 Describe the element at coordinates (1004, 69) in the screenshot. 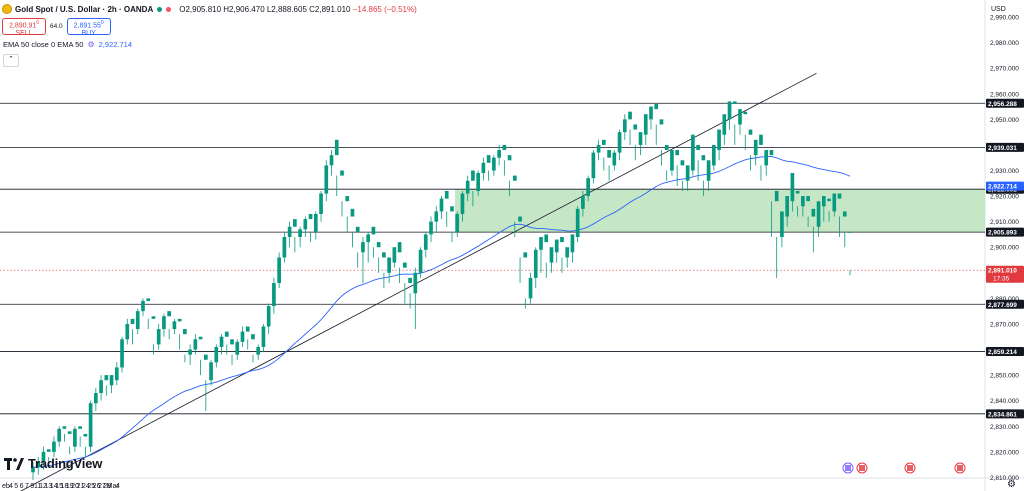

I see `y-tick-label: 2,970.000` at that location.